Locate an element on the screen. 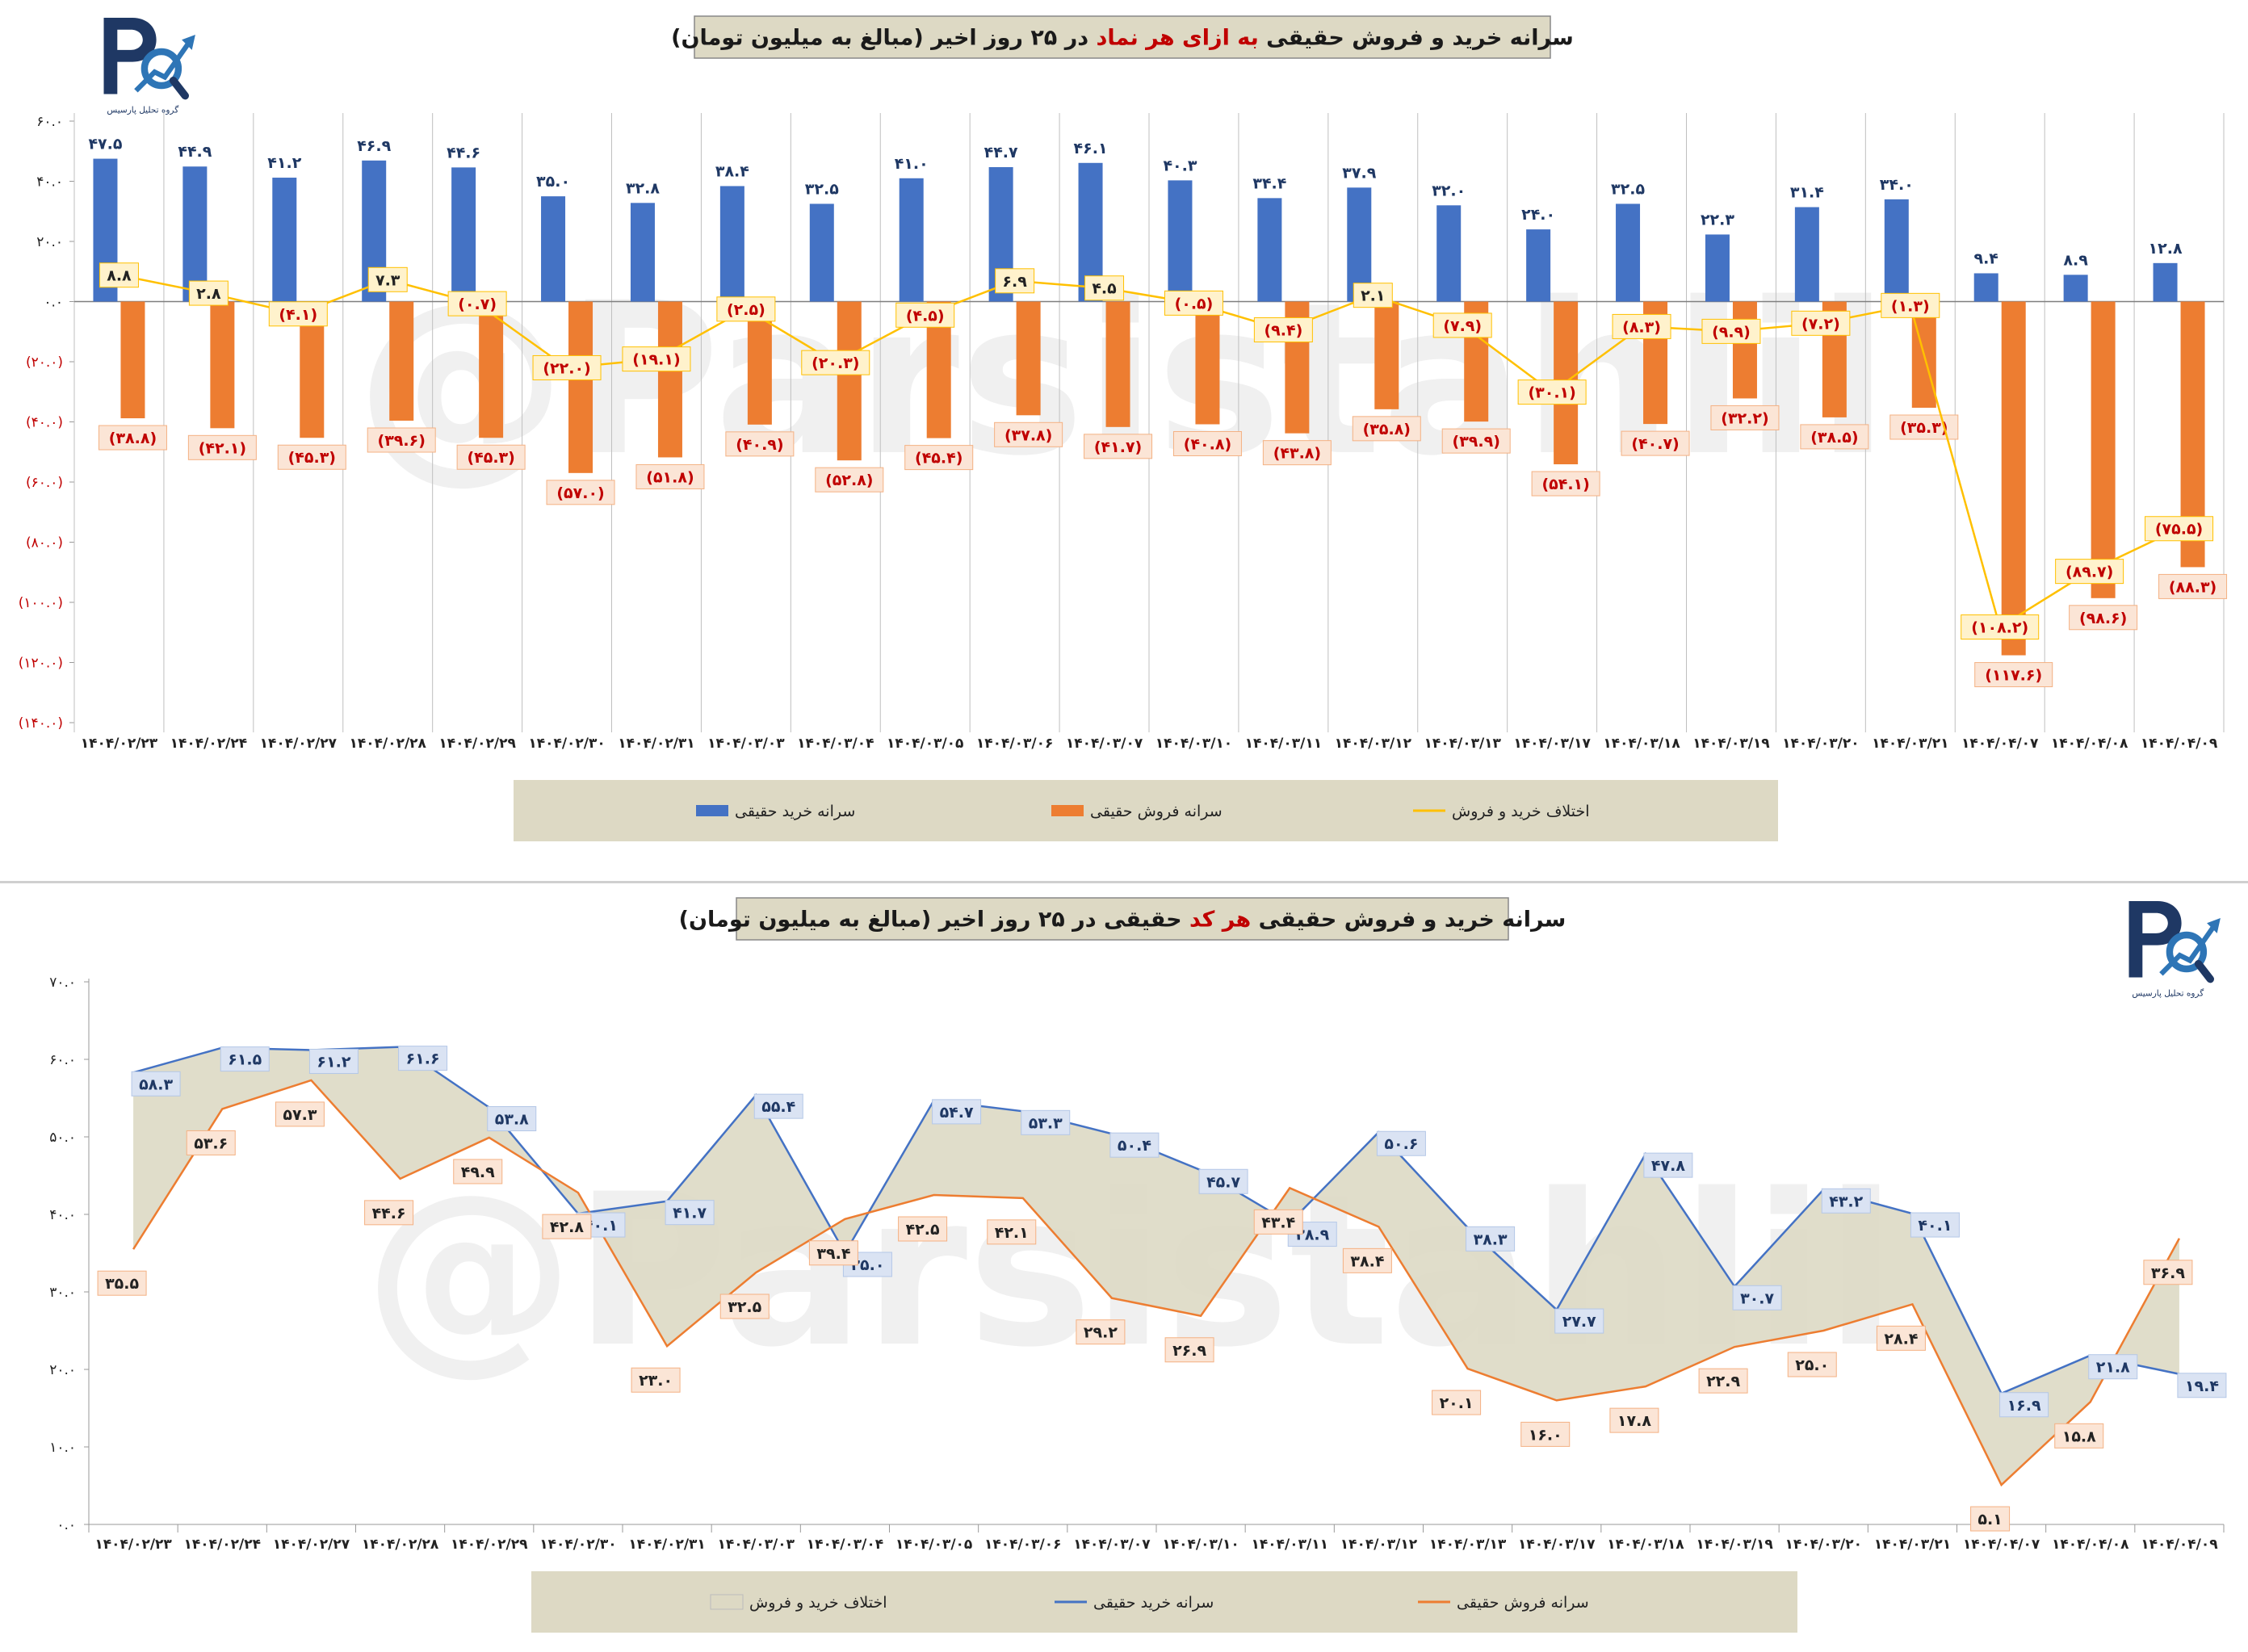 The height and width of the screenshot is (1652, 2248). chart-2-sell-label-21-bg is located at coordinates (1990, 1519).